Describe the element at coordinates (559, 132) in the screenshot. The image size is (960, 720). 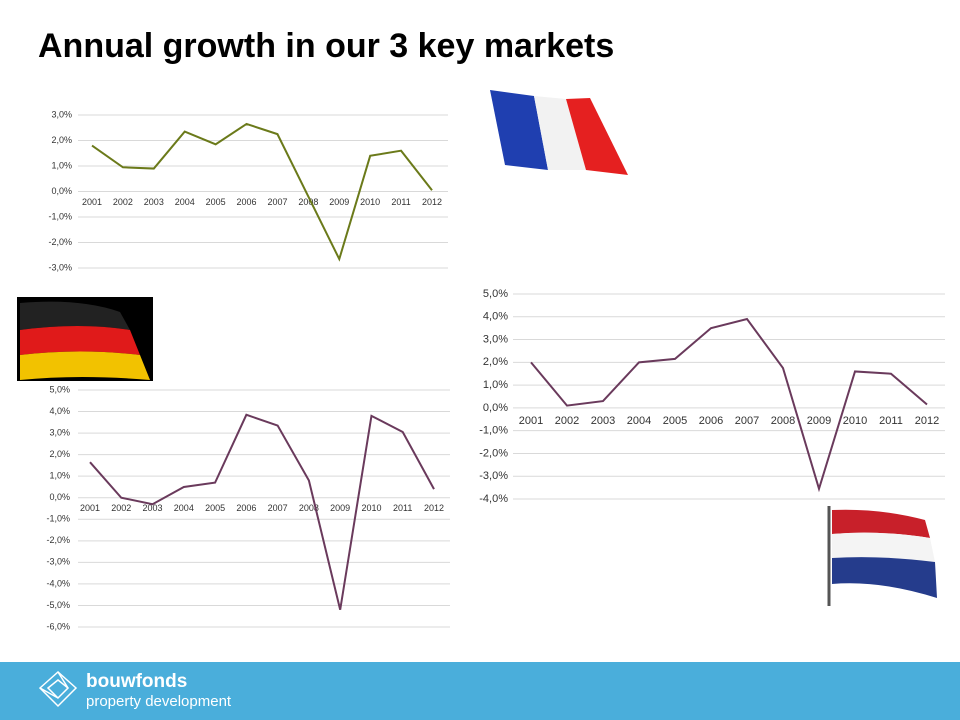
I see `france-flag` at that location.